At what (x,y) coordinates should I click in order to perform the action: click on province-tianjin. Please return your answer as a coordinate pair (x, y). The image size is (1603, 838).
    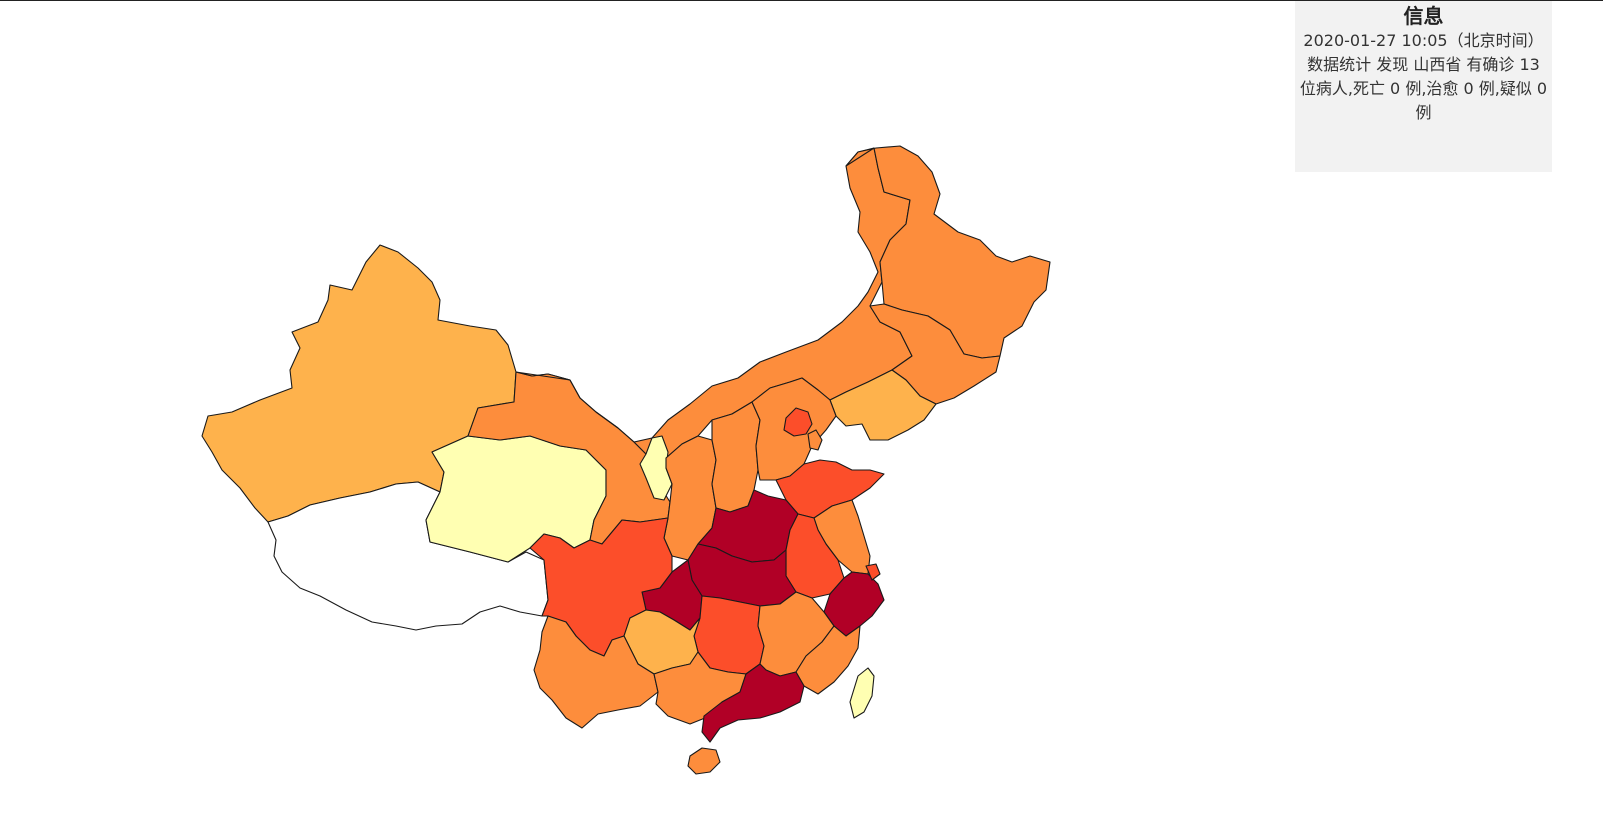
    Looking at the image, I should click on (815, 440).